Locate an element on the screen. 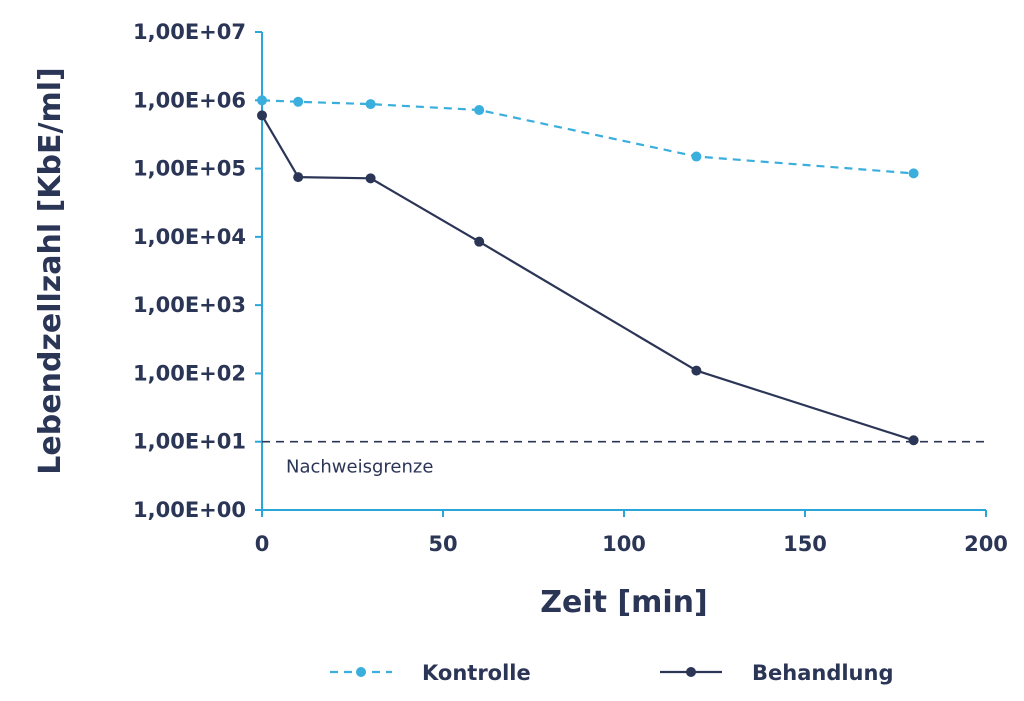 The width and height of the screenshot is (1024, 701). y-tick-label: 1,00E+07 is located at coordinates (189, 32).